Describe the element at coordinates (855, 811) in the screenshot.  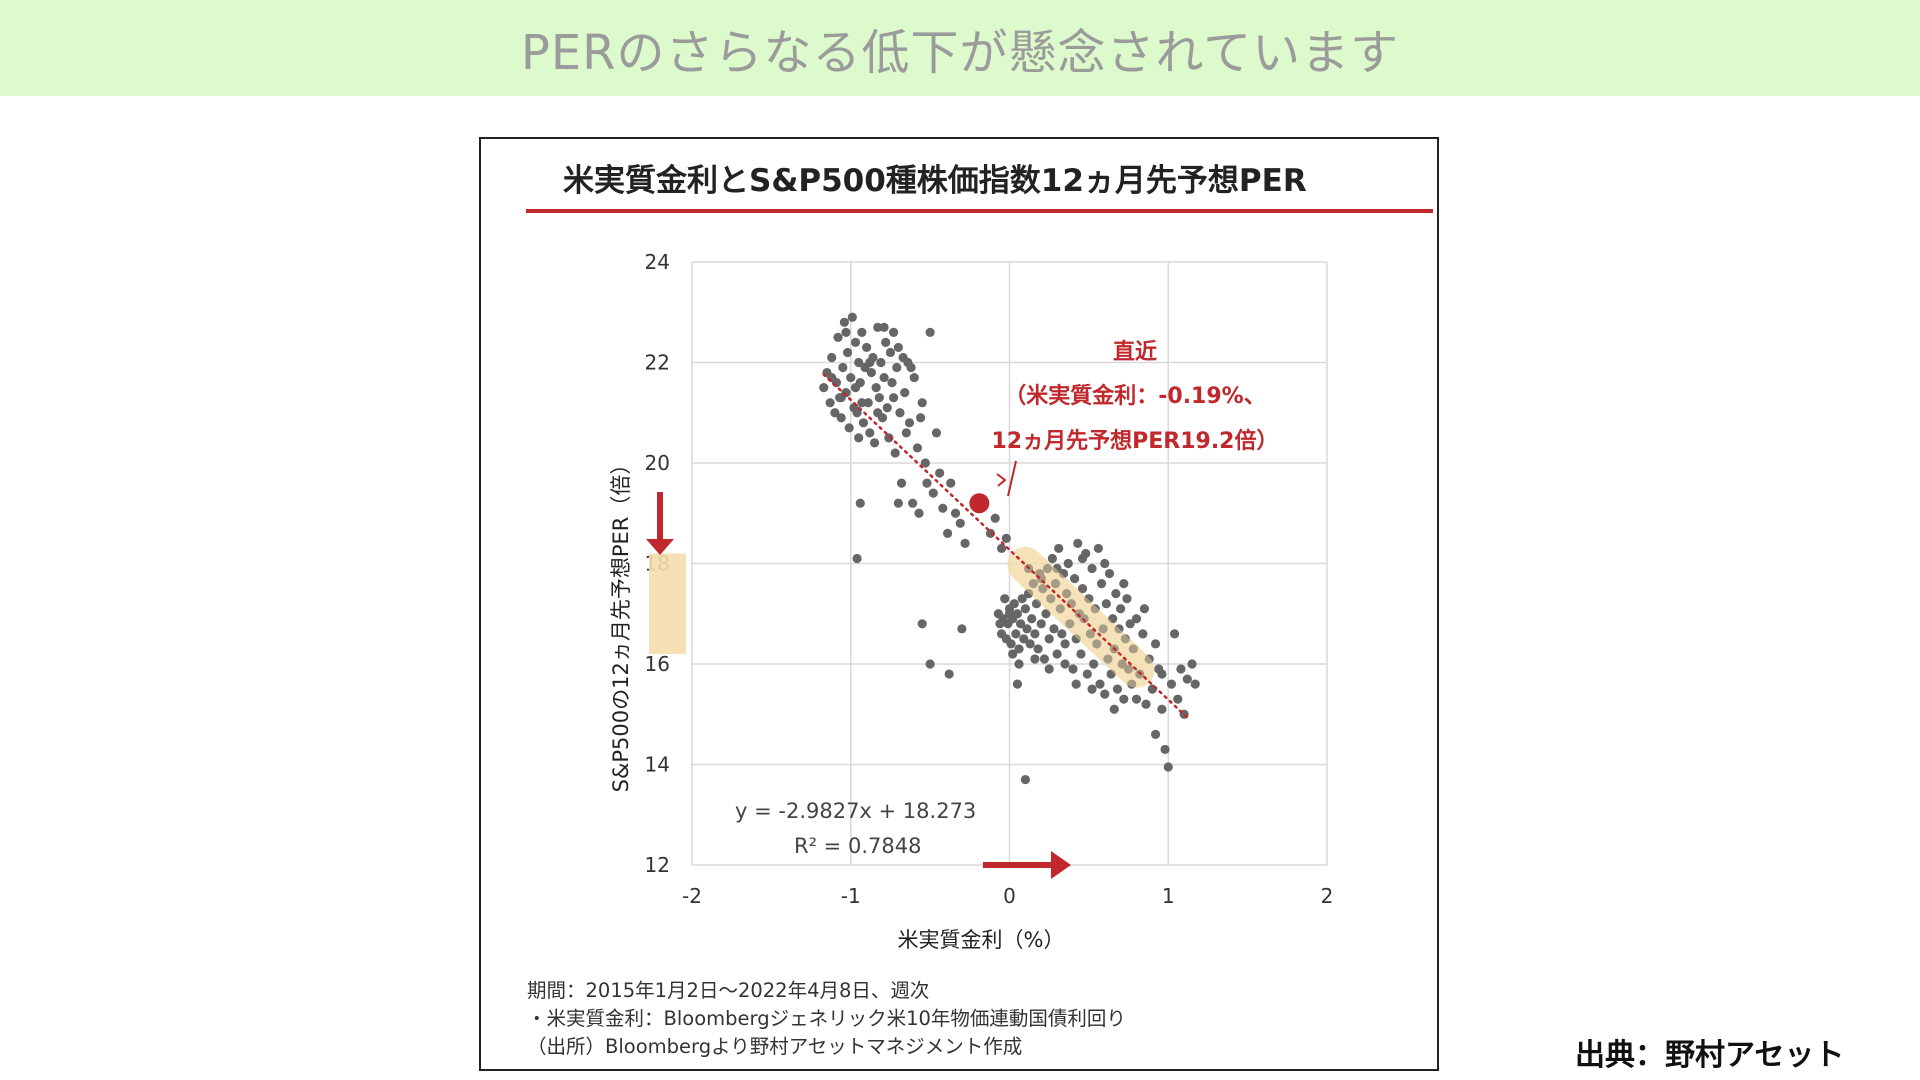
I see `regression-equation: y = -2.9827x + 18.273` at that location.